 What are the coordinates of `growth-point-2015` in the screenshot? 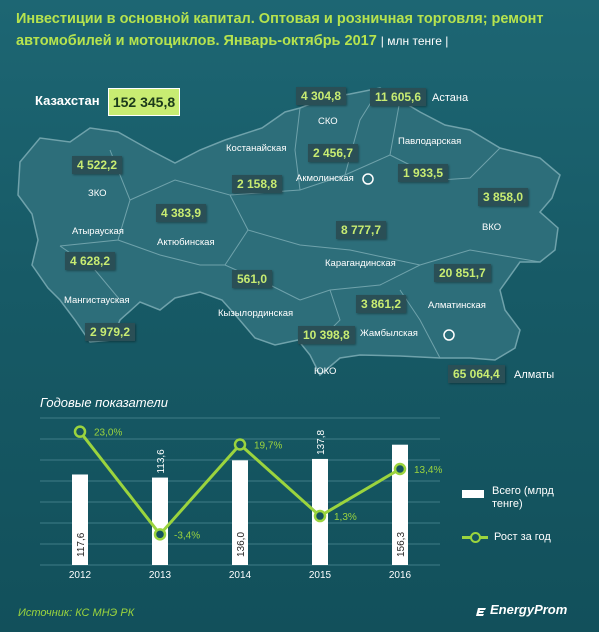 It's located at (320, 516).